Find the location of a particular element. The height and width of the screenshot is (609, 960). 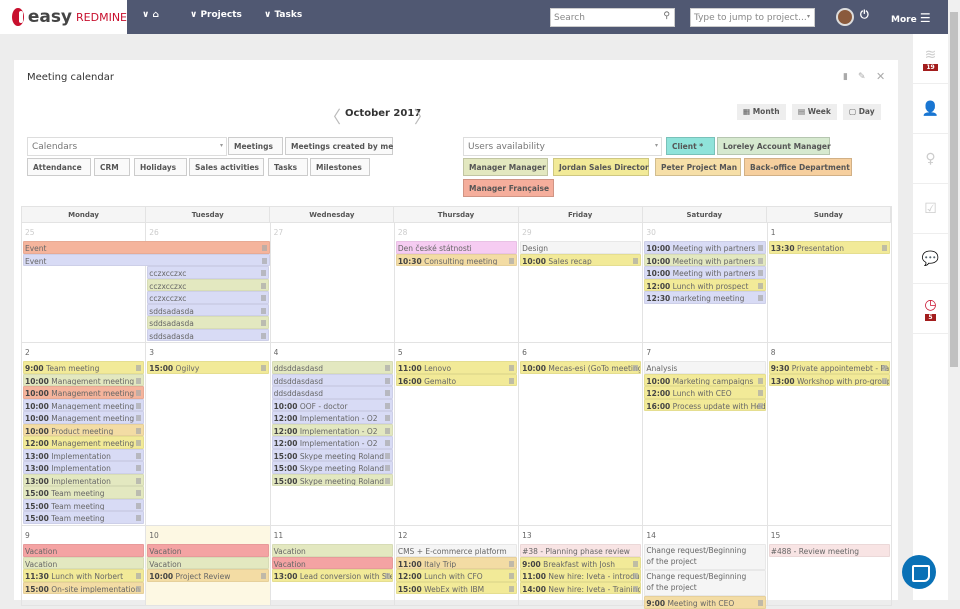

prev-month-button: 〈 is located at coordinates (332, 118).